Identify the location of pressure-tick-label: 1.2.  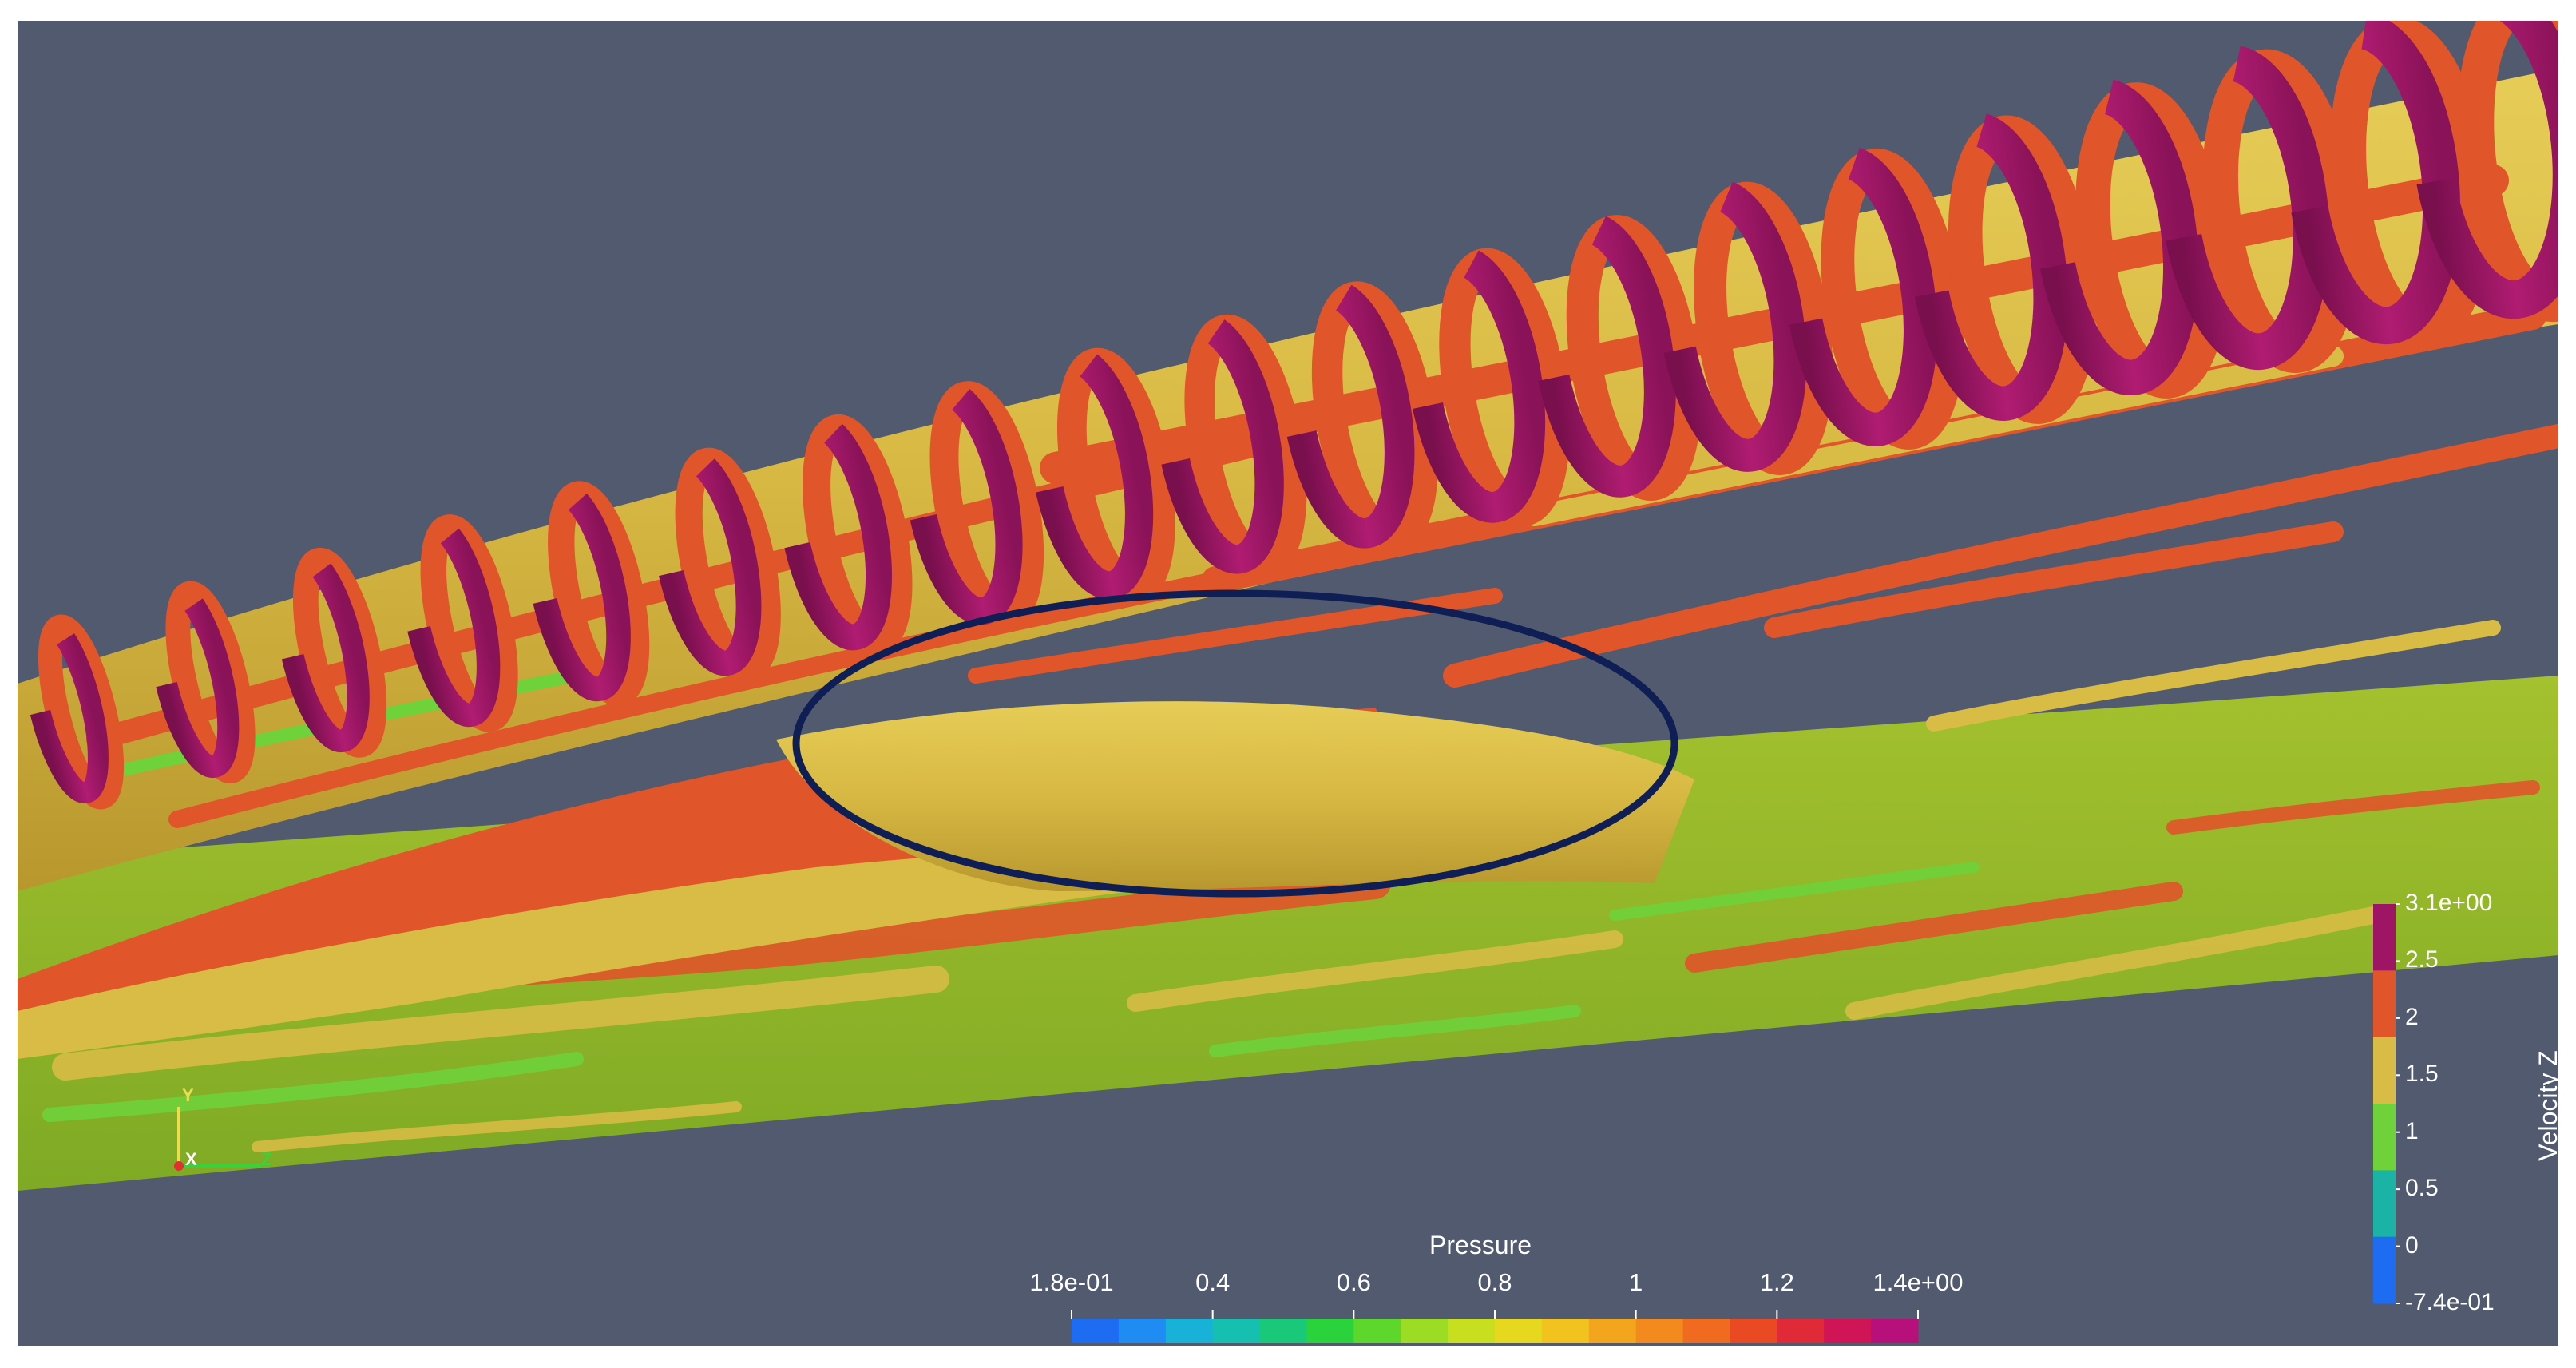
(1776, 1282).